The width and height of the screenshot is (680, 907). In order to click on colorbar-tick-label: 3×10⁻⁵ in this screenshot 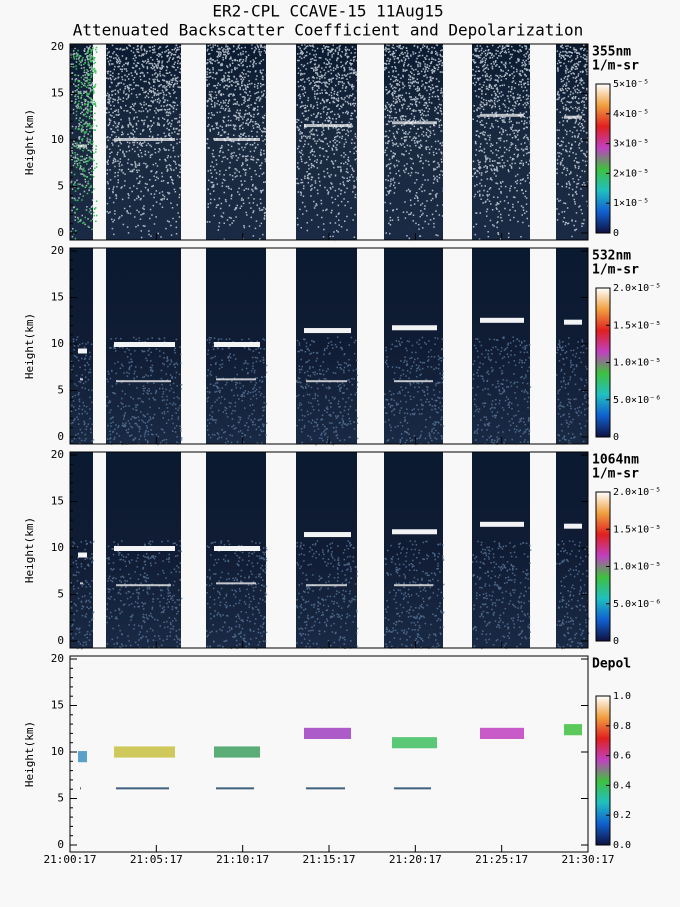, I will do `click(631, 144)`.